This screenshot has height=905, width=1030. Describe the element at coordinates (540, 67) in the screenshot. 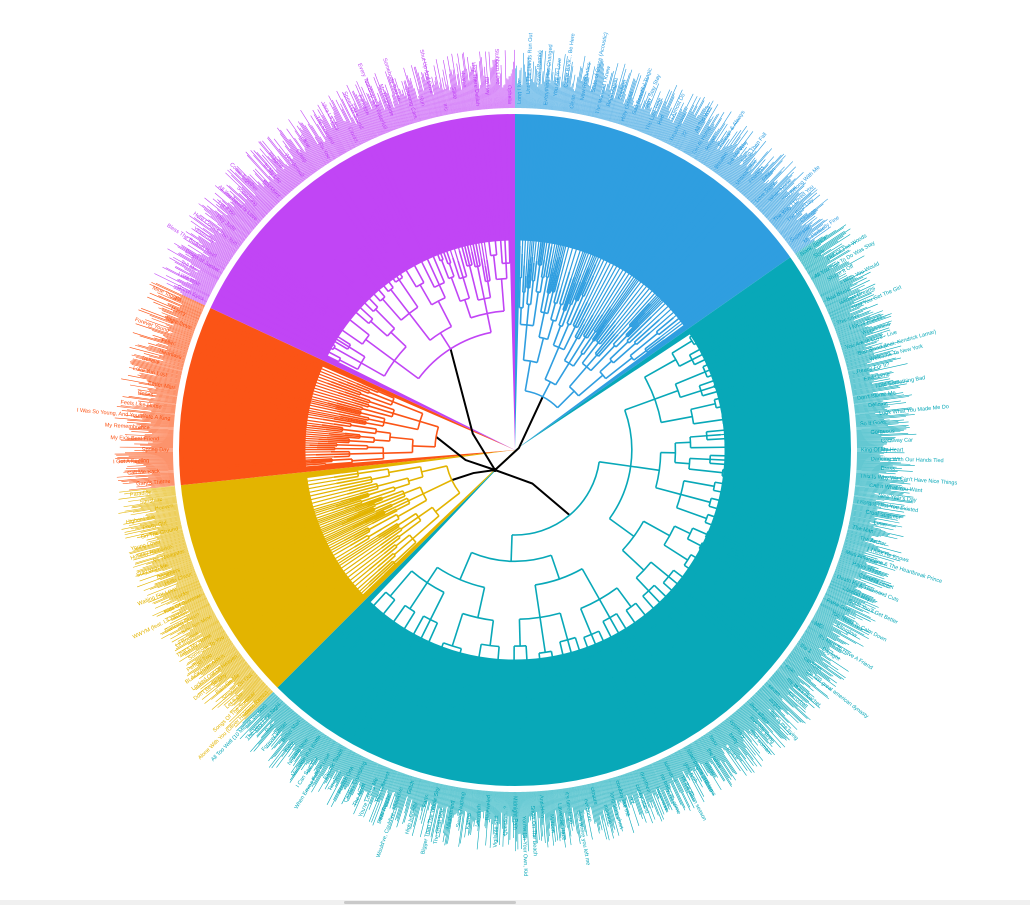

I see `leaf-label: Lover (Remix)` at that location.